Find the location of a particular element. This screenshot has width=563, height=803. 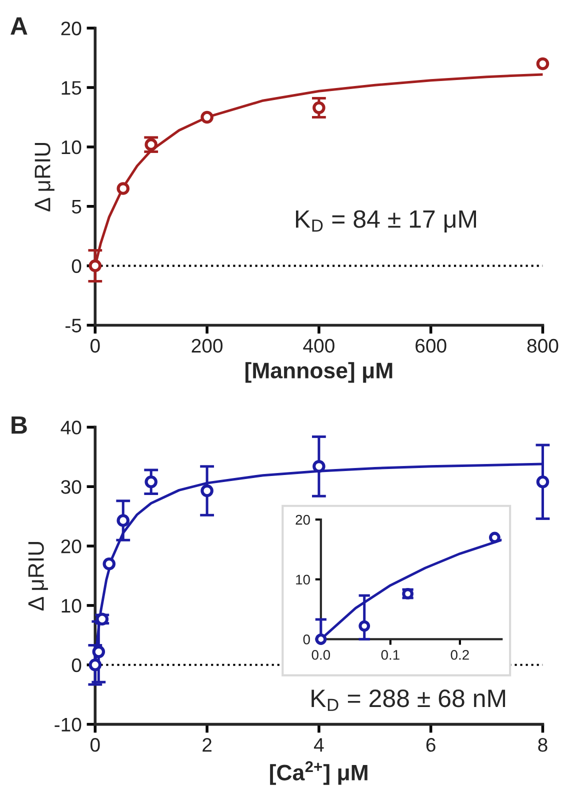

x-tick-label: 0.0 is located at coordinates (321, 655).